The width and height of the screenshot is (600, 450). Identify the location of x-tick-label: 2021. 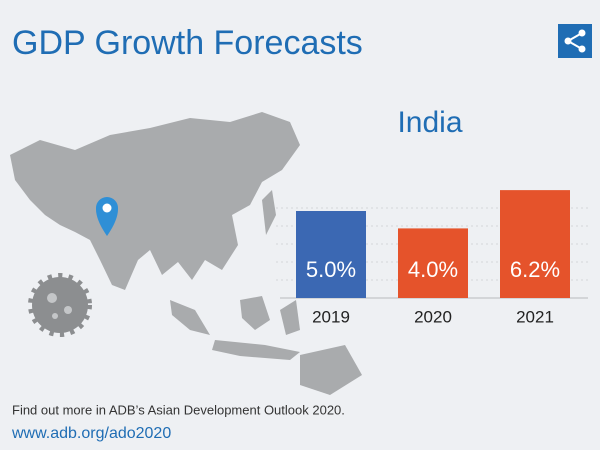
(535, 316).